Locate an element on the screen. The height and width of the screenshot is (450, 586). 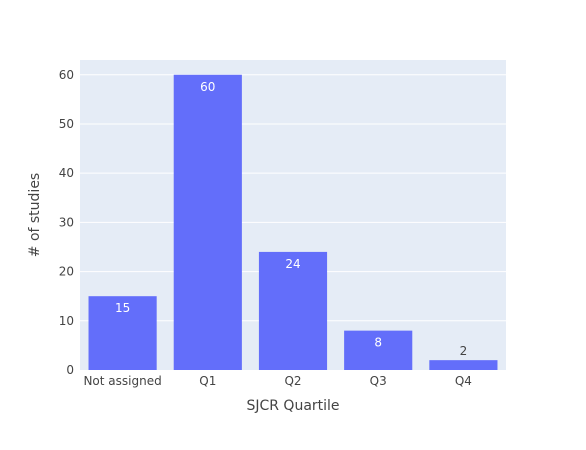
bar-value-label: 15 is located at coordinates (122, 308).